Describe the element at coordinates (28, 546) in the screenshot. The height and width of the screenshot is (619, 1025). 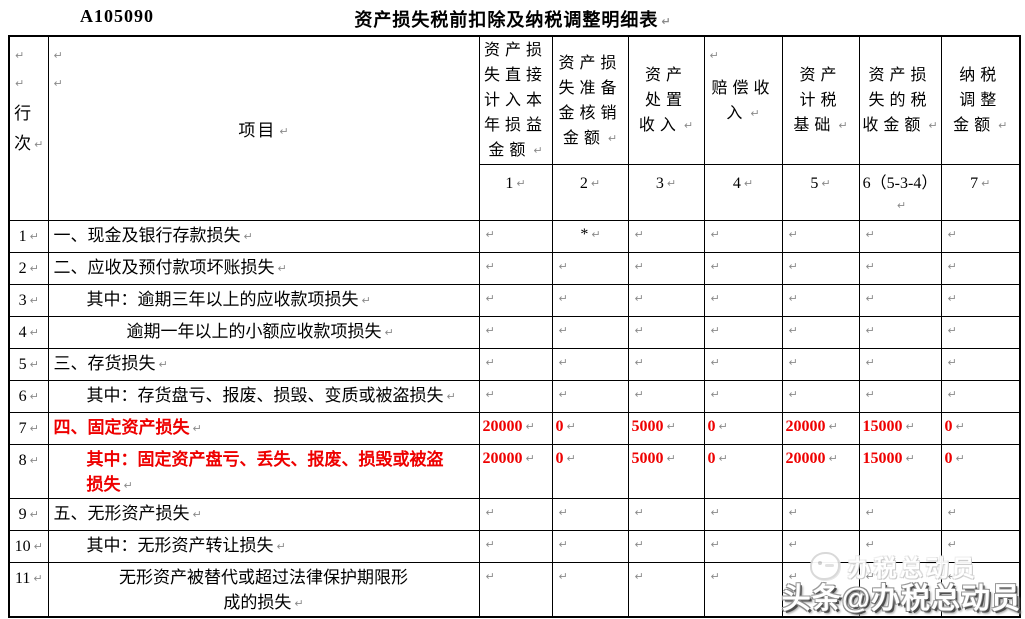
I see `row-number-cell: 10 ↵` at that location.